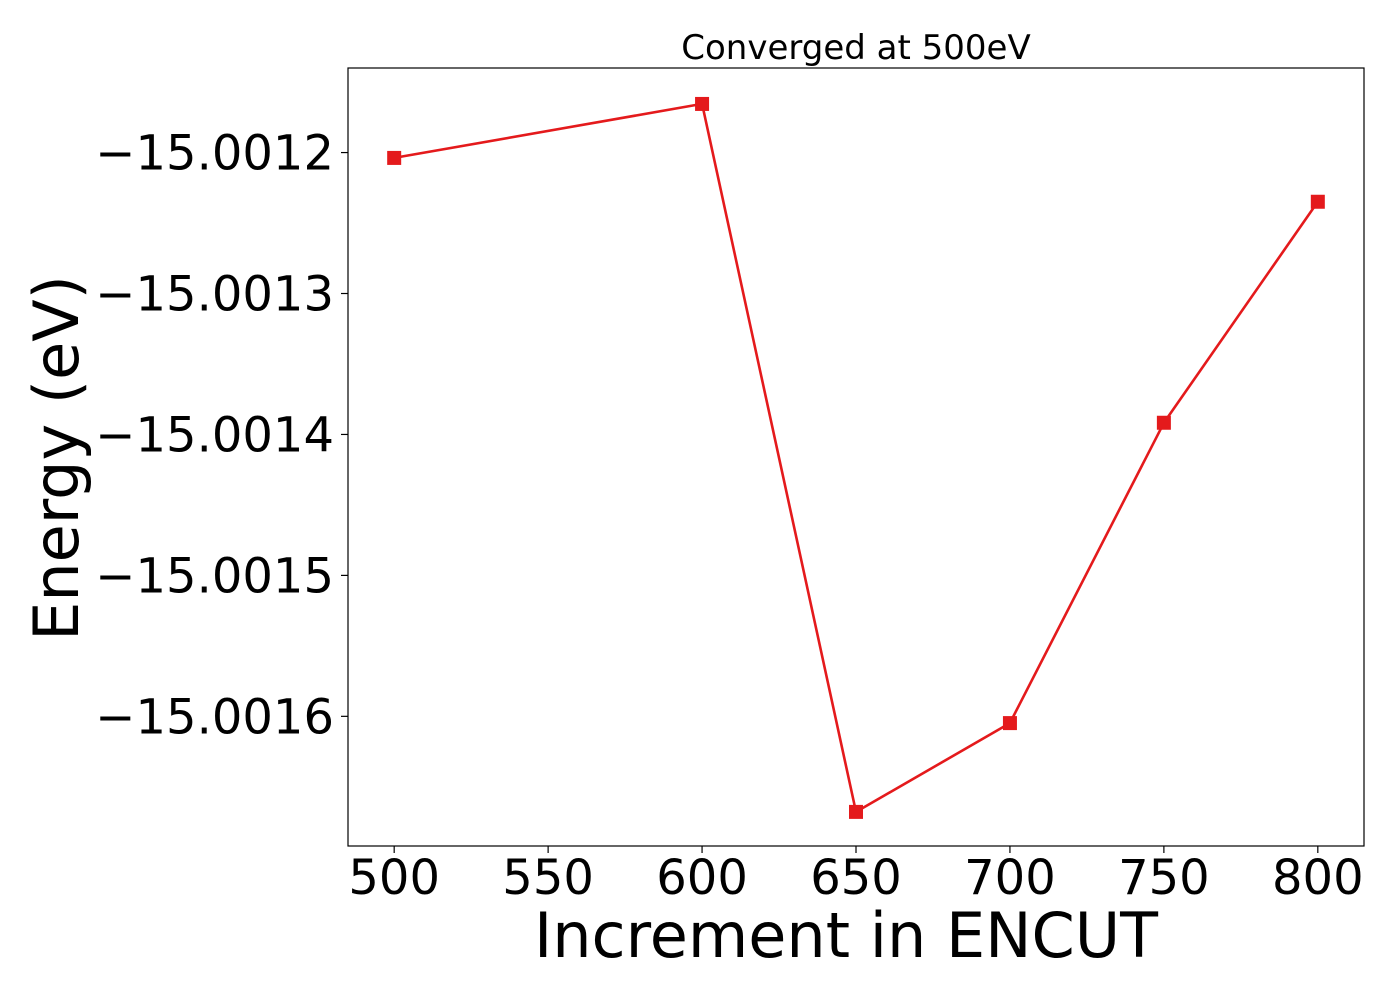  What do you see at coordinates (214, 576) in the screenshot?
I see `y-tick-label: −15.0015` at bounding box center [214, 576].